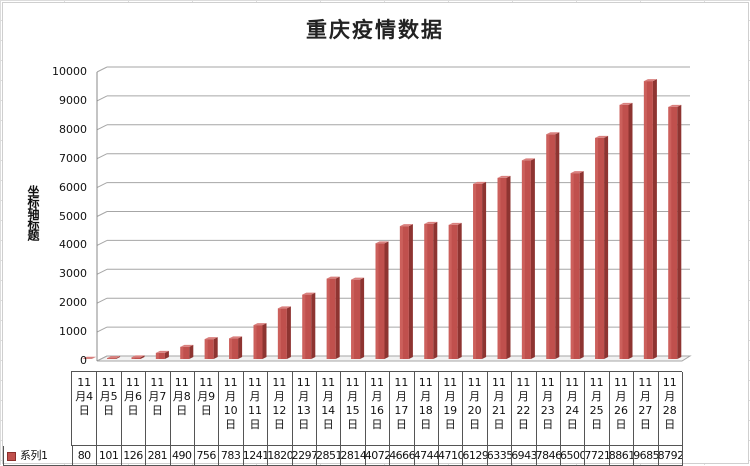 Image resolution: width=750 pixels, height=466 pixels. I want to click on data-value: 7721, so click(596, 456).